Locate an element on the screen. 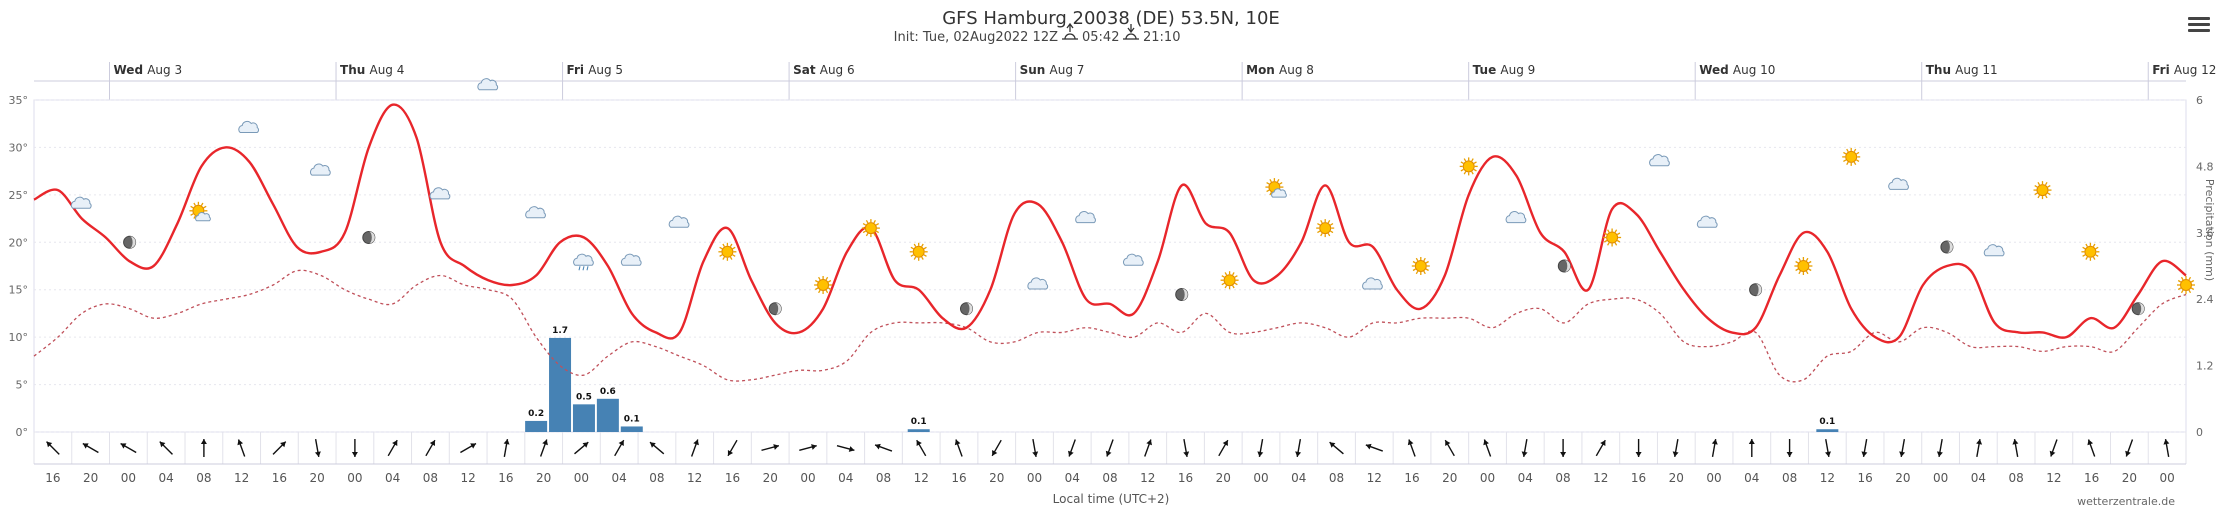 This screenshot has width=2223, height=512. x-tick-label: 20 is located at coordinates (770, 478).